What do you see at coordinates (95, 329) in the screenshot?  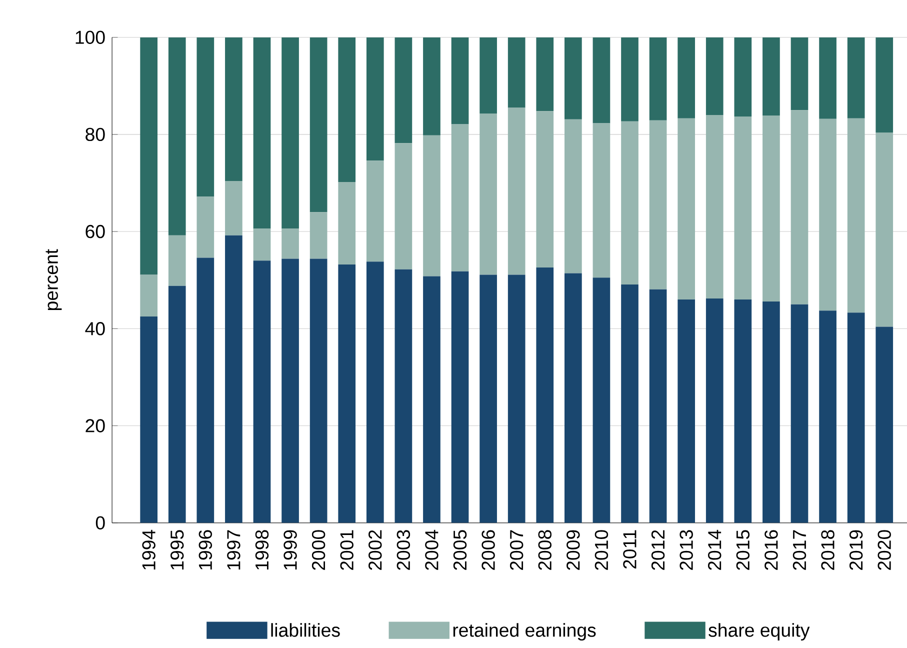 I see `y-tick-label: 40` at bounding box center [95, 329].